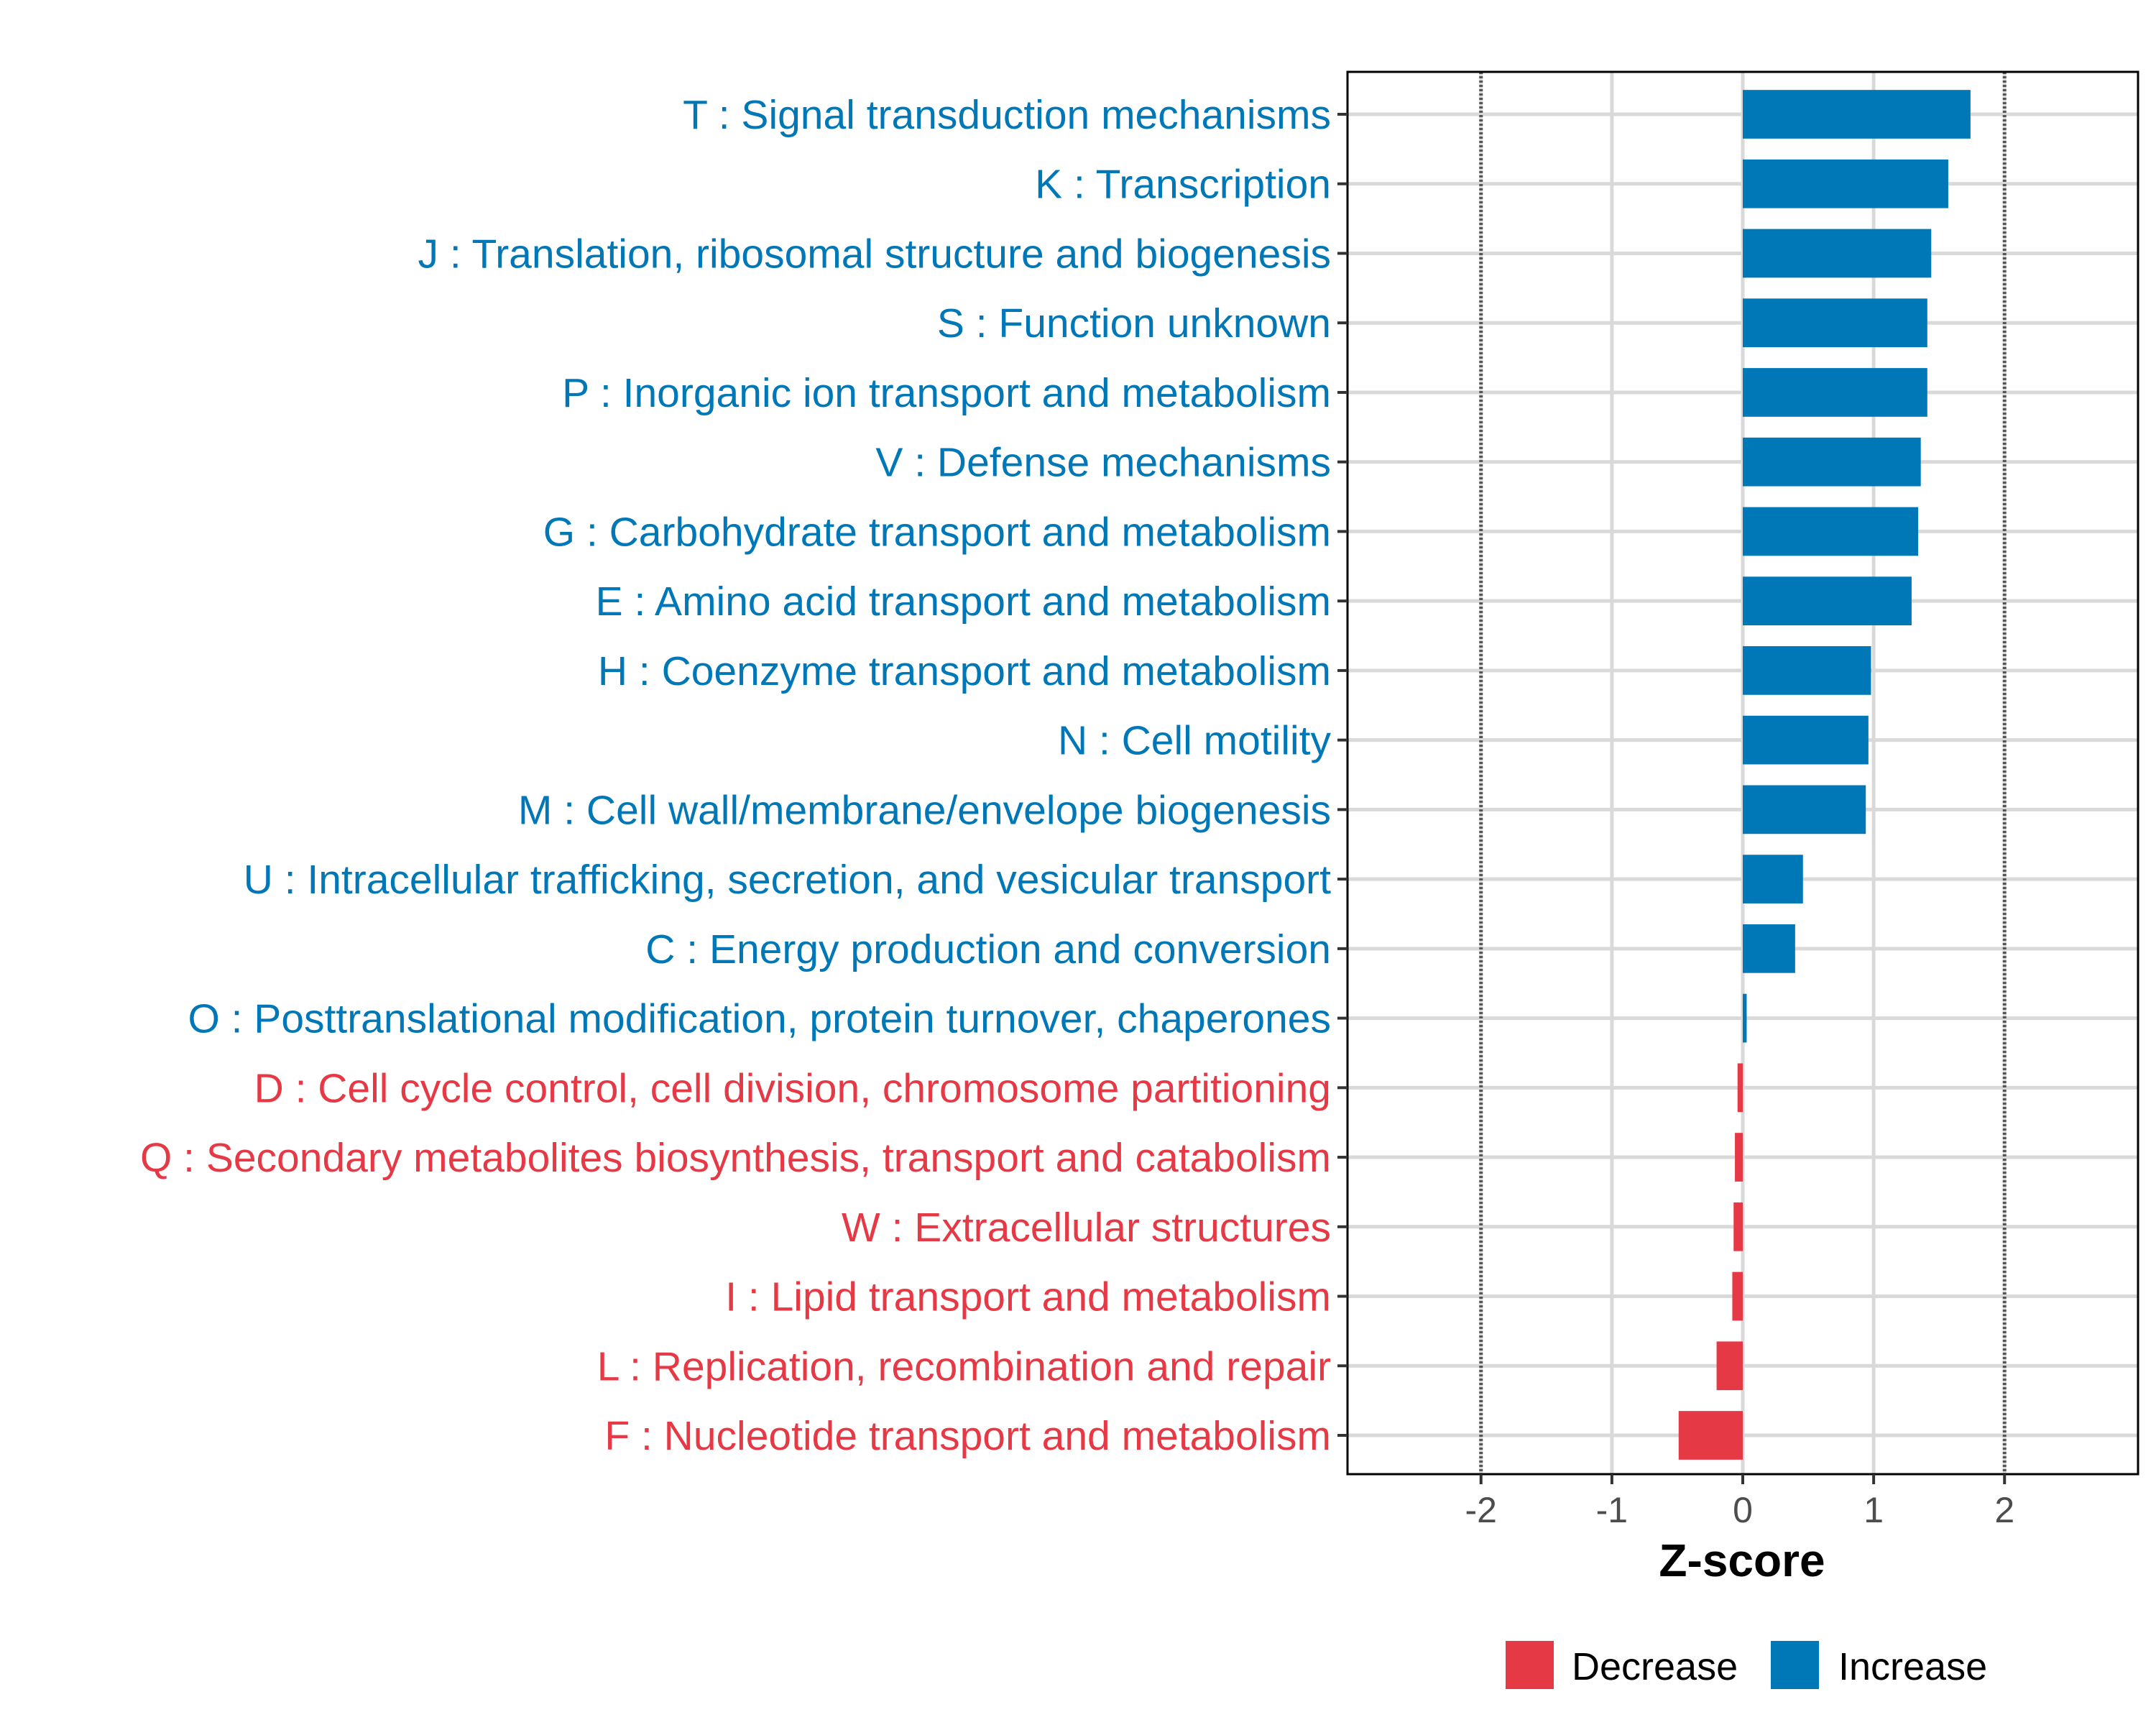 This screenshot has height=1725, width=2156. I want to click on x-axis-ticks: -2 -1 0 1 2, so click(1739, 1502).